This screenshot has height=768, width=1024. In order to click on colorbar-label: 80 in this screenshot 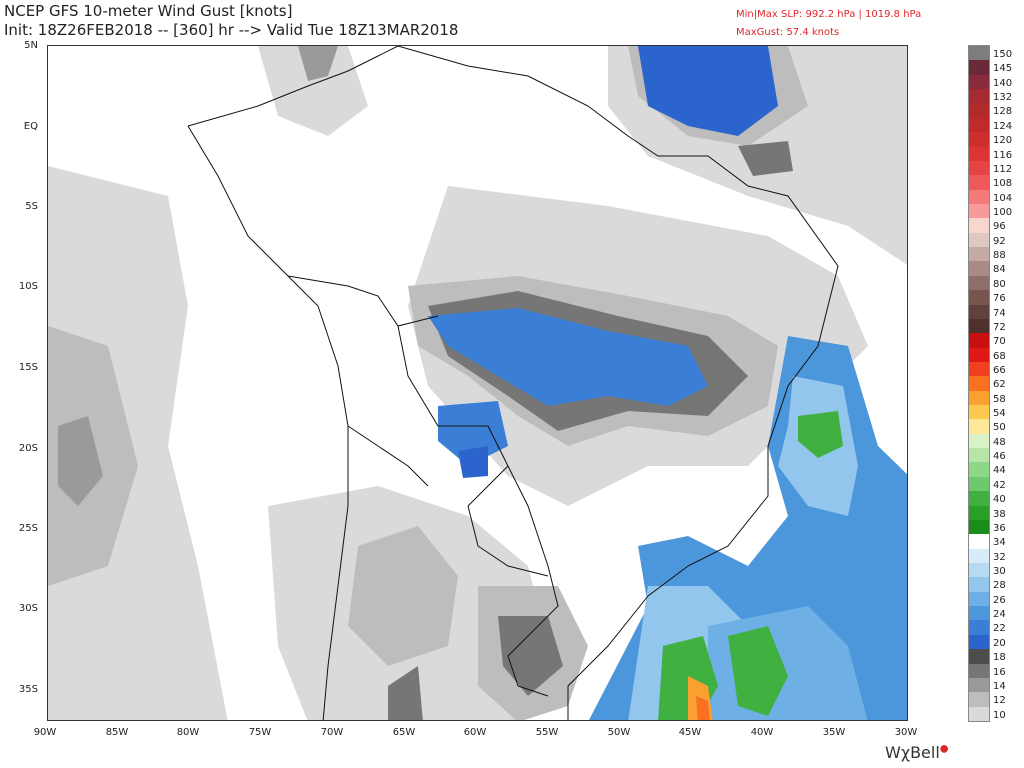, I will do `click(999, 284)`.